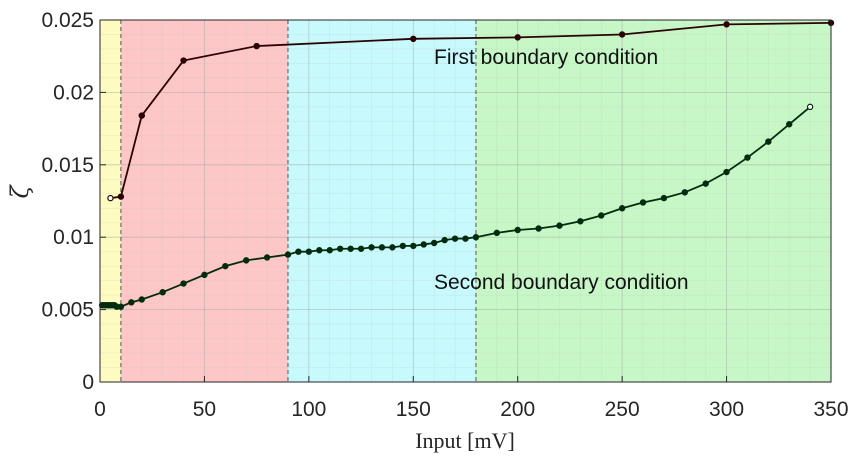 Image resolution: width=859 pixels, height=457 pixels. I want to click on x-tick-label: 200, so click(517, 409).